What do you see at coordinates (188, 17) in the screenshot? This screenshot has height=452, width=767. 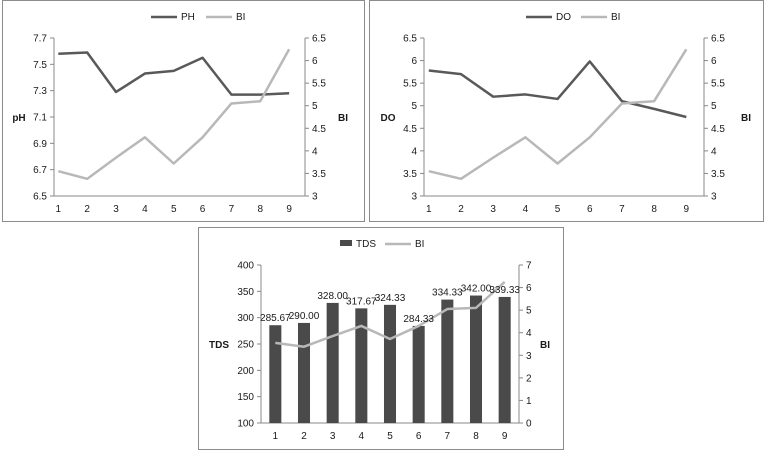 I see `legend-label-ph: PH` at bounding box center [188, 17].